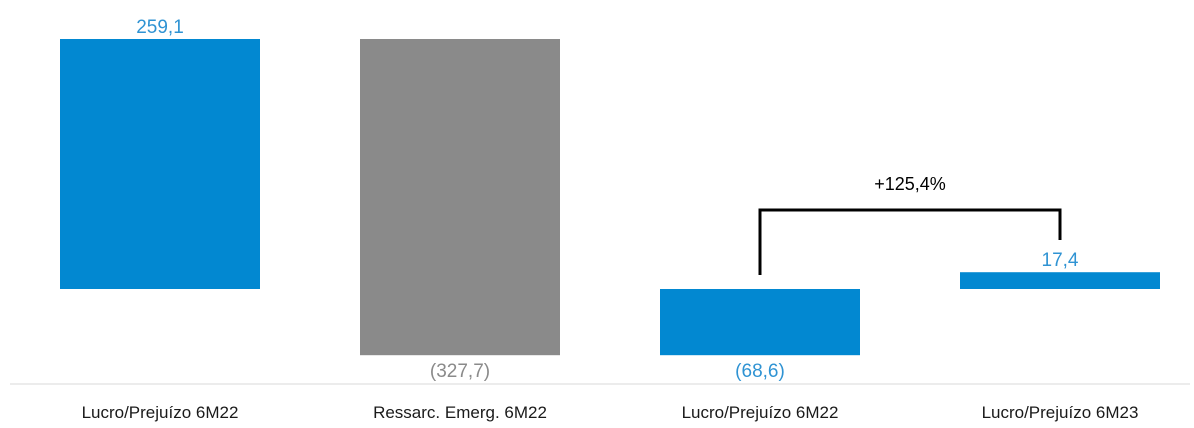 This screenshot has height=428, width=1194. Describe the element at coordinates (910, 241) in the screenshot. I see `growth-bracket` at that location.